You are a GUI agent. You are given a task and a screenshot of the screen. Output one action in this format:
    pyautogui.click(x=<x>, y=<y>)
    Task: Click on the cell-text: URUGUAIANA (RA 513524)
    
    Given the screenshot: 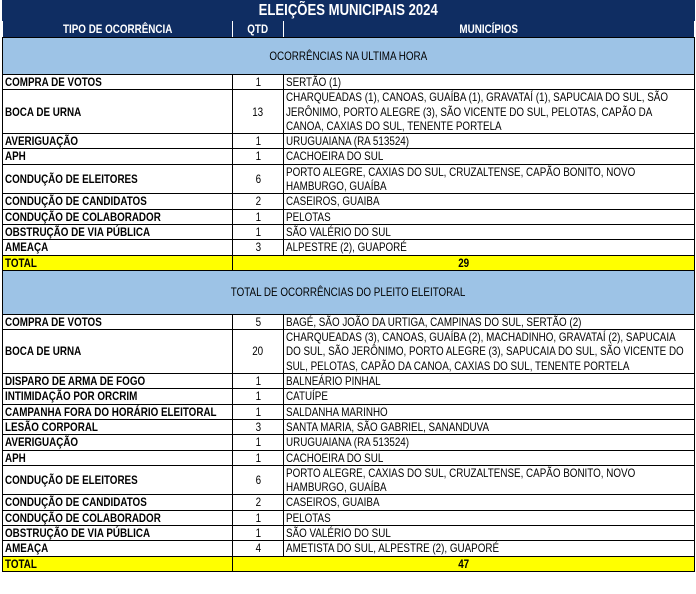 What is the action you would take?
    pyautogui.click(x=348, y=141)
    